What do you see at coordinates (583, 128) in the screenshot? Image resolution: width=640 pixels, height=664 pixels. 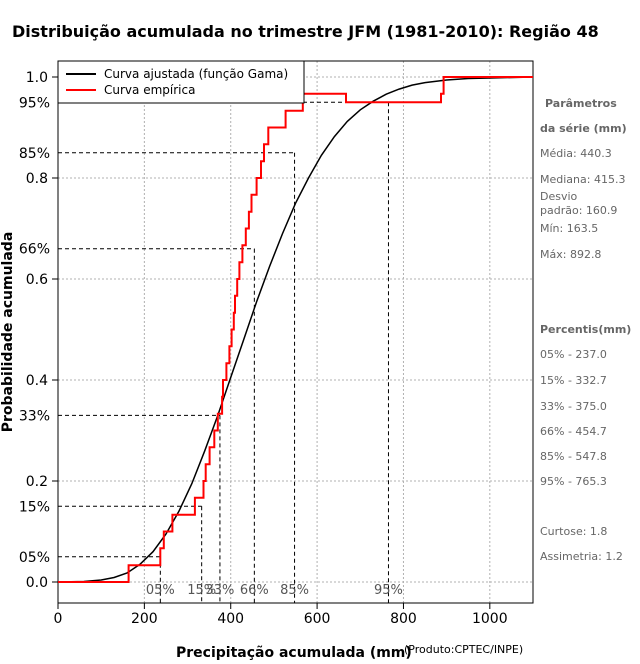 I see `params-title-2: da série (mm)` at bounding box center [583, 128].